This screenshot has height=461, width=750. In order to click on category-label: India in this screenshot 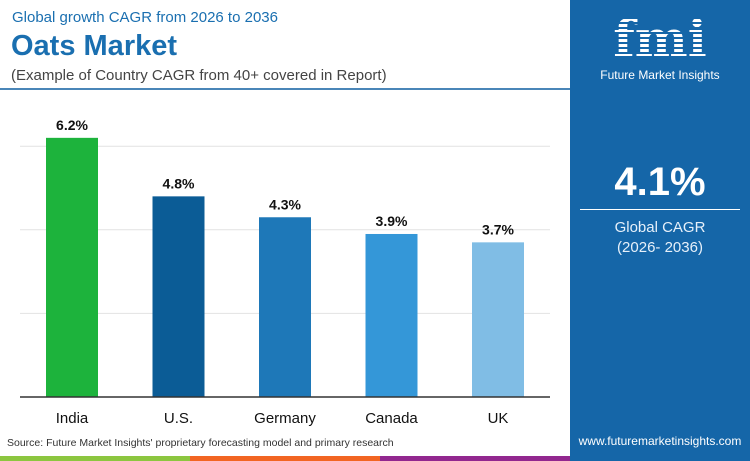, I will do `click(72, 418)`.